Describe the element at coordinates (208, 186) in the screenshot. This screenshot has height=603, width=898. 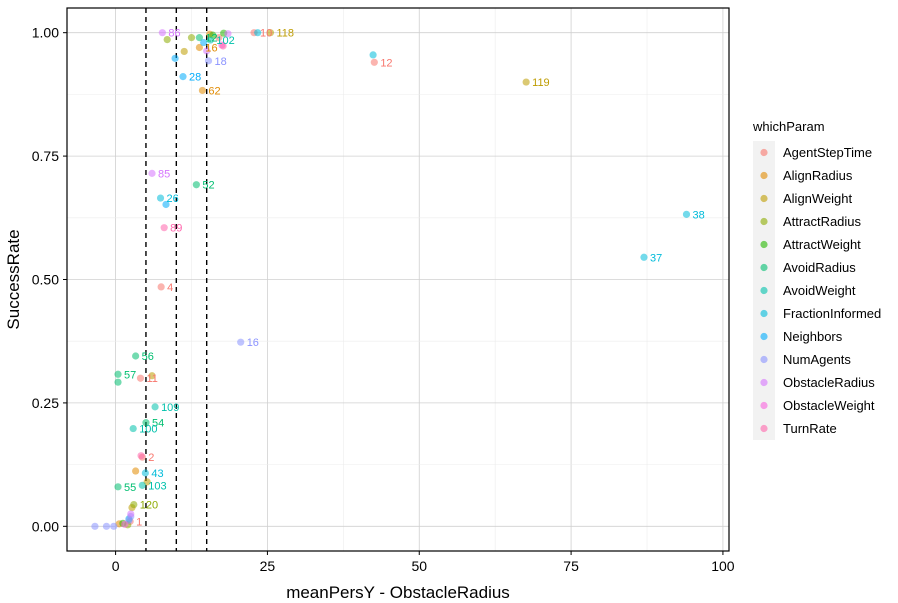
I see `point-label: 52` at that location.